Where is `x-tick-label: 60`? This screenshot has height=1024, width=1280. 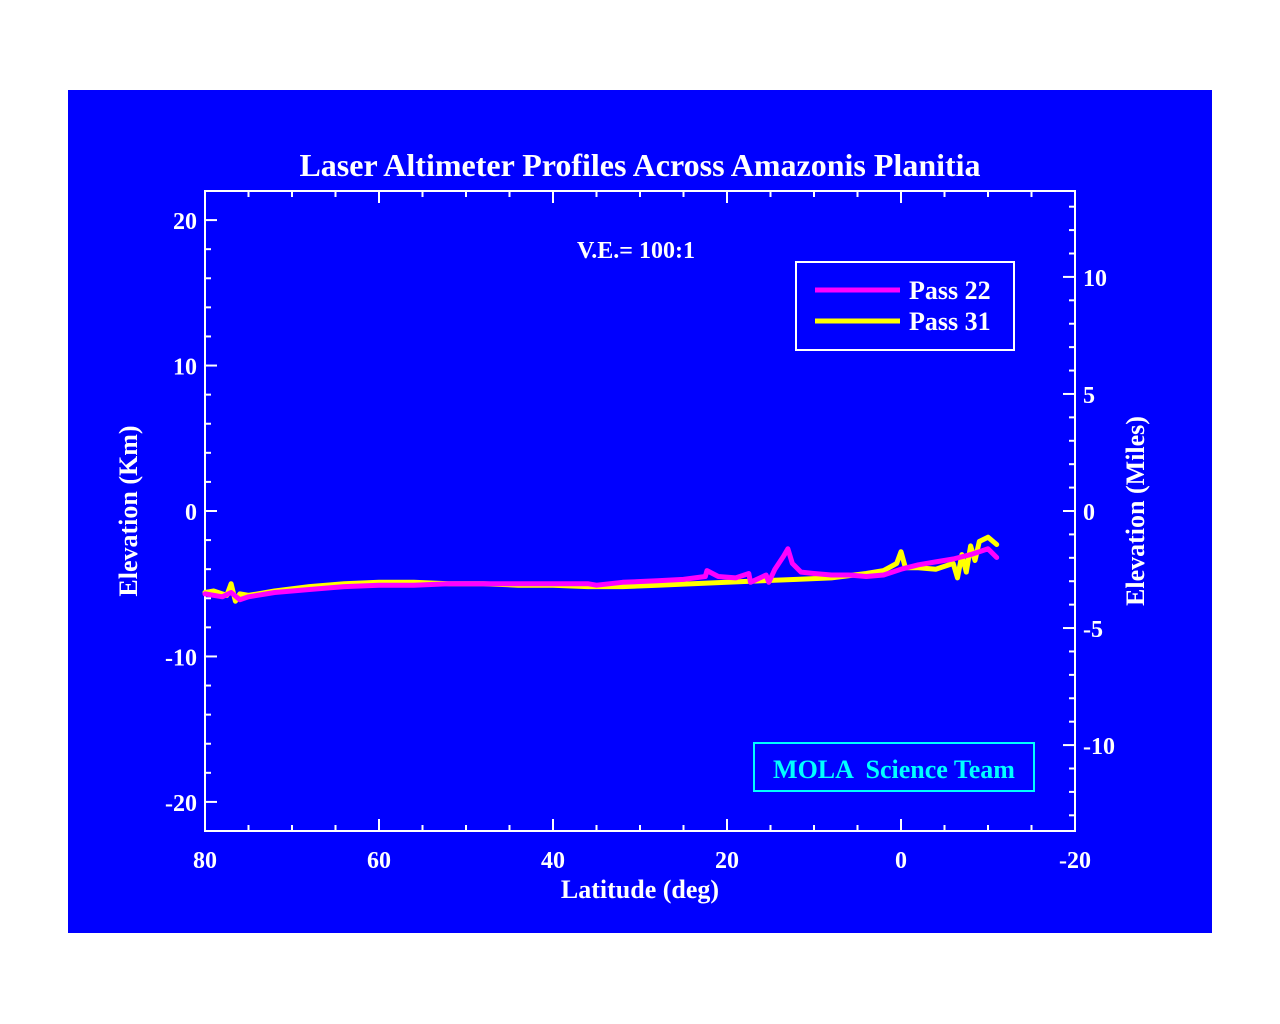 x-tick-label: 60 is located at coordinates (379, 861).